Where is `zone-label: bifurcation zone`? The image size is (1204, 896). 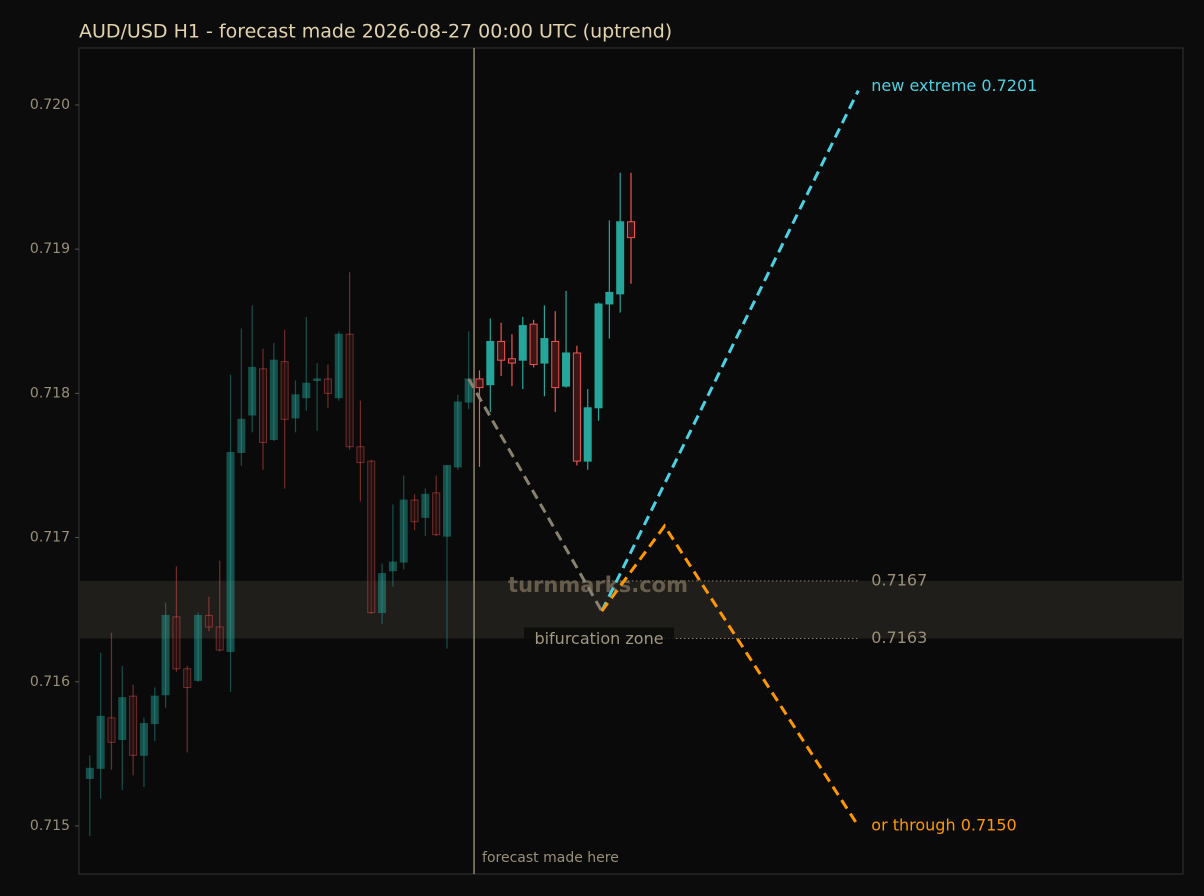
zone-label: bifurcation zone is located at coordinates (598, 638).